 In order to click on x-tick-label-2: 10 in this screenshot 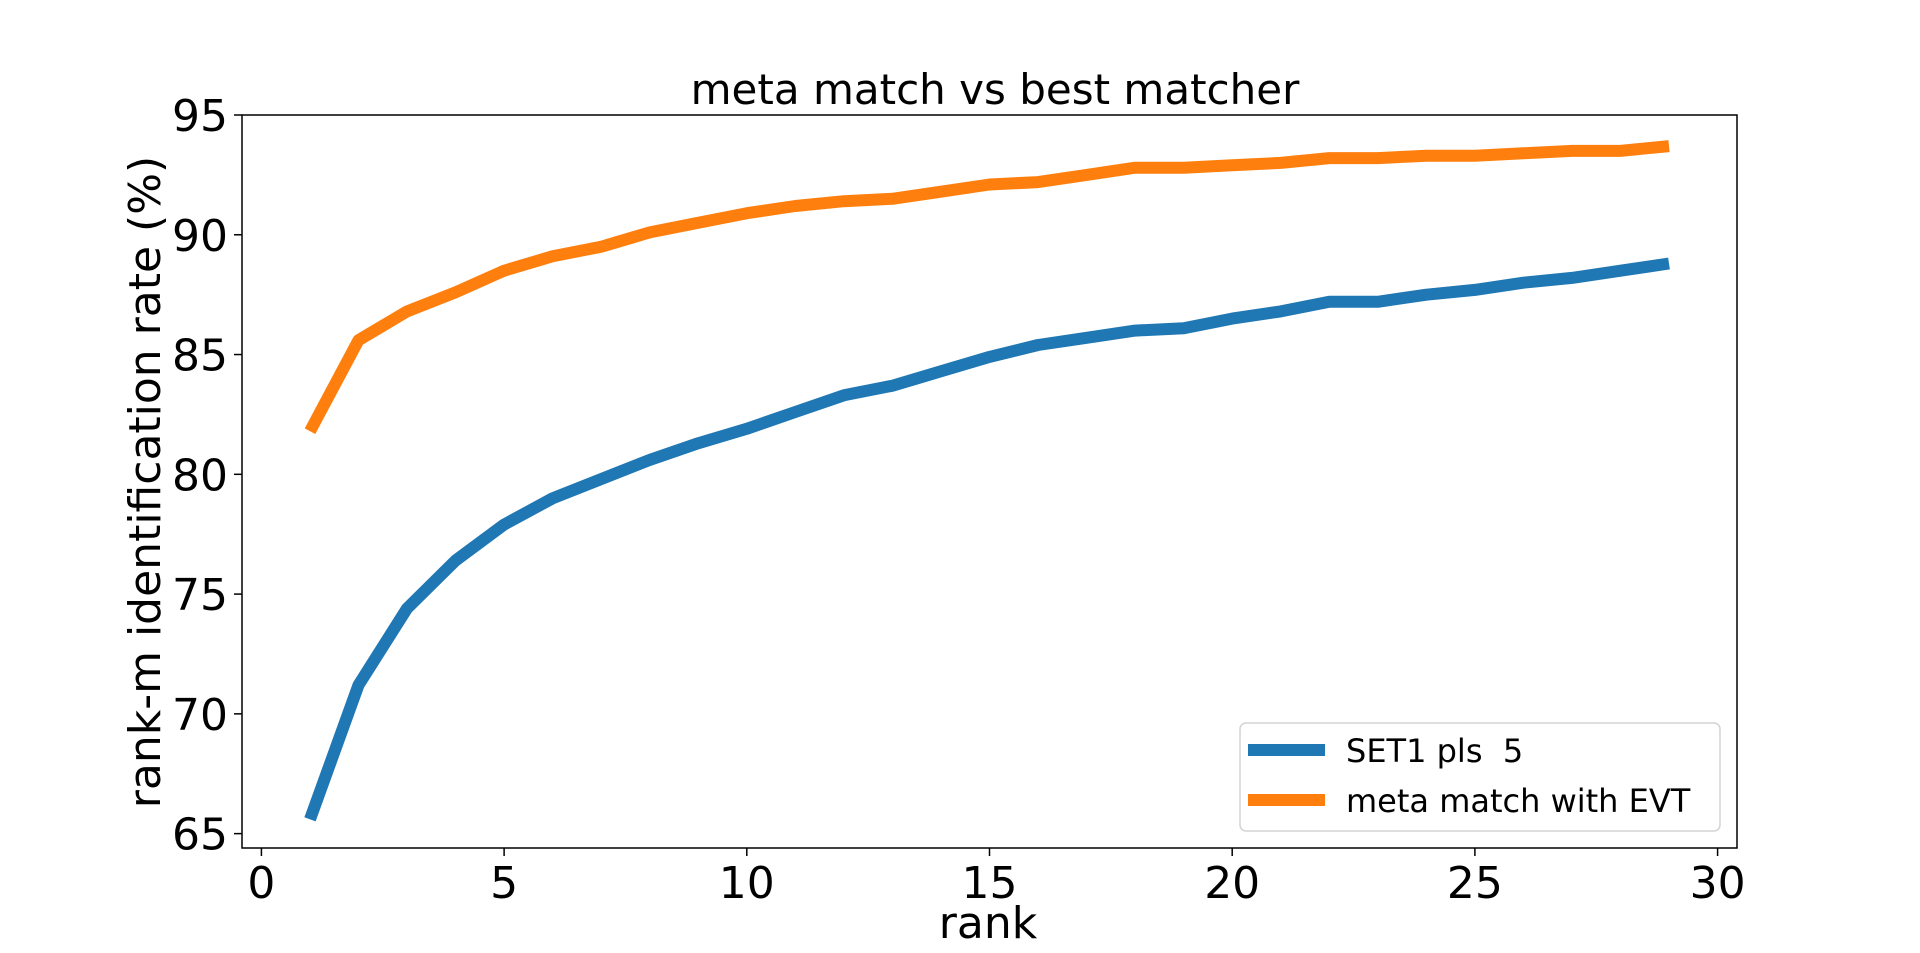, I will do `click(747, 883)`.